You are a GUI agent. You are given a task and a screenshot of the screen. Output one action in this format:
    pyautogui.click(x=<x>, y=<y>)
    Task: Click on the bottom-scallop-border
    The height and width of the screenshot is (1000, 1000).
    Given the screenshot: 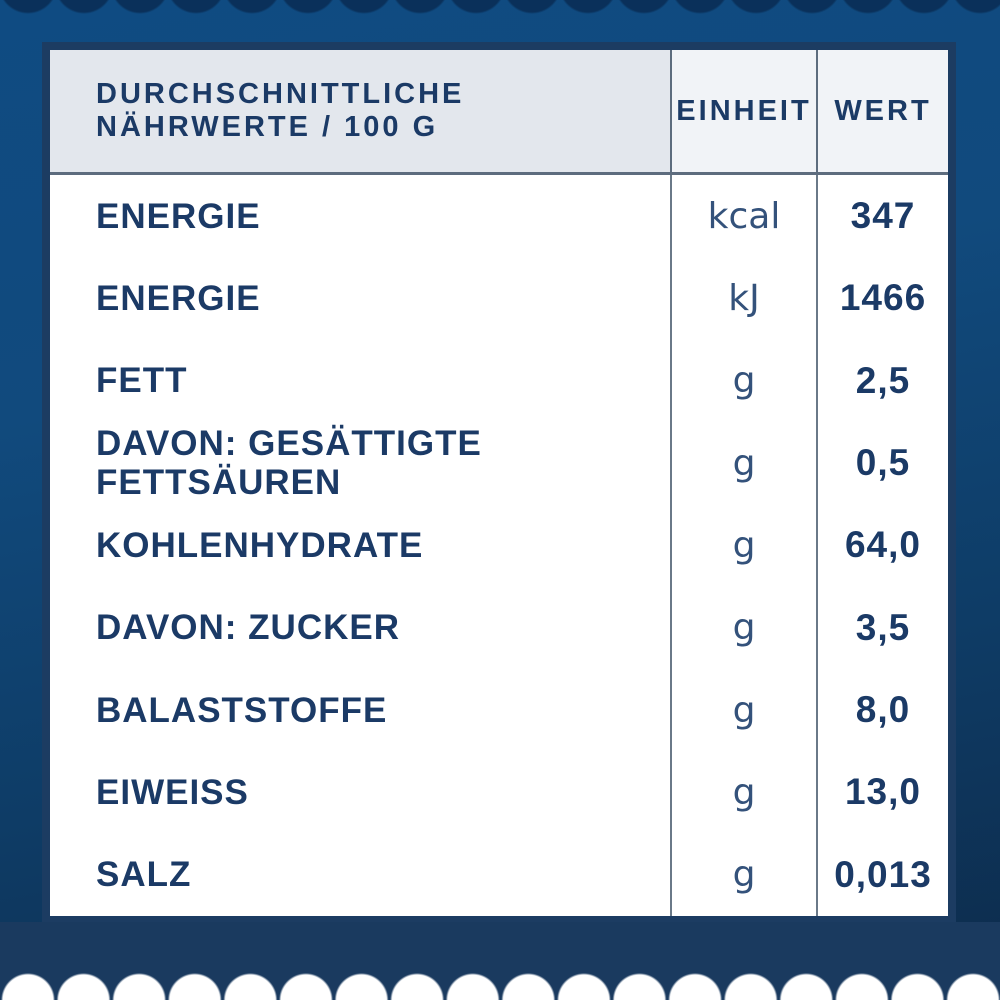 What is the action you would take?
    pyautogui.click(x=500, y=961)
    